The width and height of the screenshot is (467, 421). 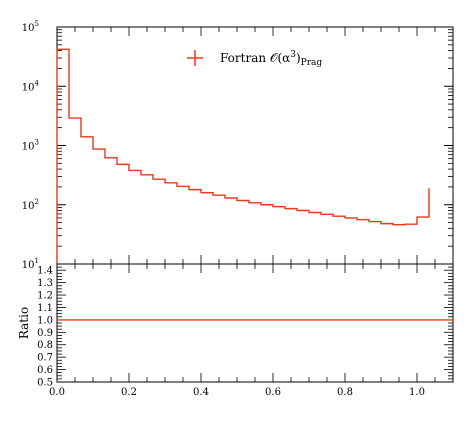 What do you see at coordinates (45, 271) in the screenshot?
I see `ratio-y-tick-label: 1.4` at bounding box center [45, 271].